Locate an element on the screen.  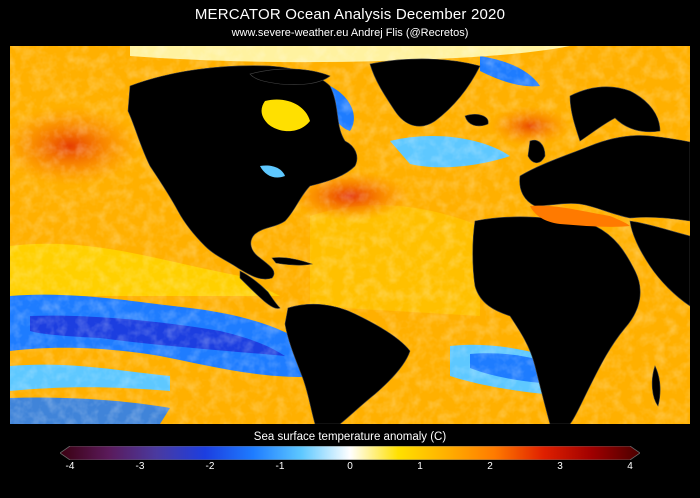
colorbar-ramp is located at coordinates (350, 453).